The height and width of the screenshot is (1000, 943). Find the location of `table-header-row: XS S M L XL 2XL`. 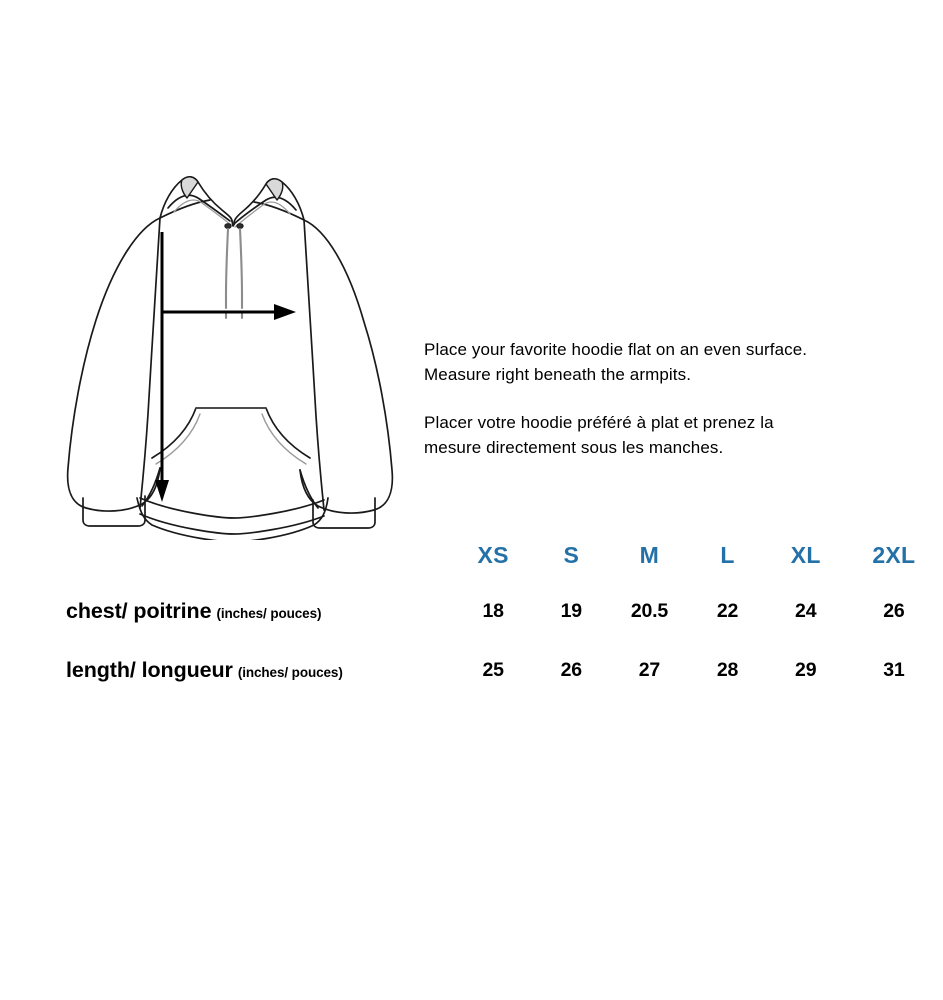

table-header-row: XS S M L XL 2XL is located at coordinates (471, 555).